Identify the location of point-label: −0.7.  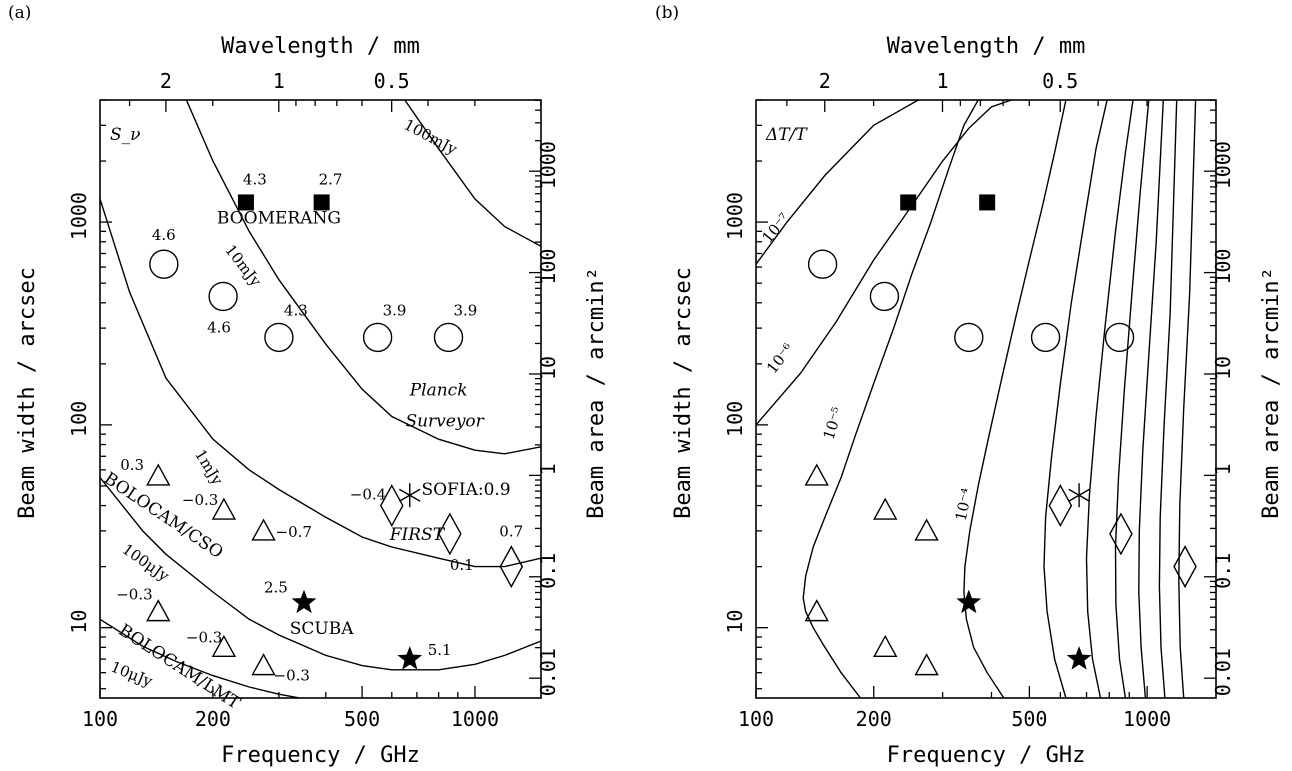
(294, 532).